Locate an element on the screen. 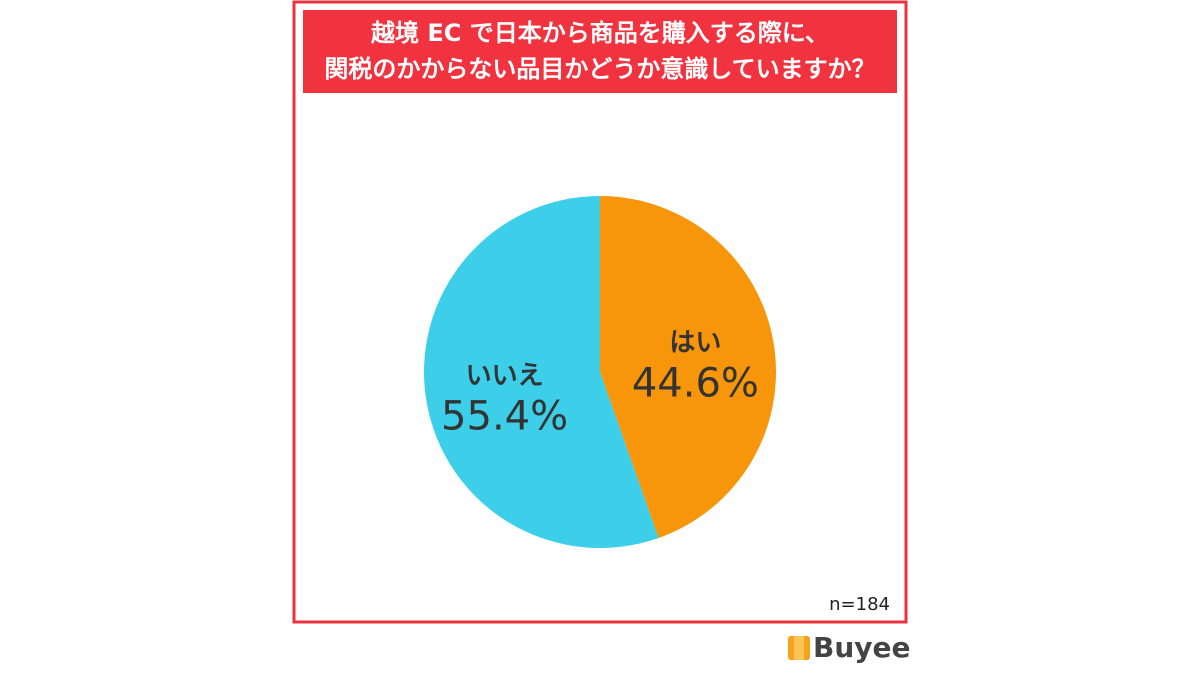 The image size is (1200, 679). chart-title: 越境 EC で日本から商品を購入する際に、 is located at coordinates (600, 33).